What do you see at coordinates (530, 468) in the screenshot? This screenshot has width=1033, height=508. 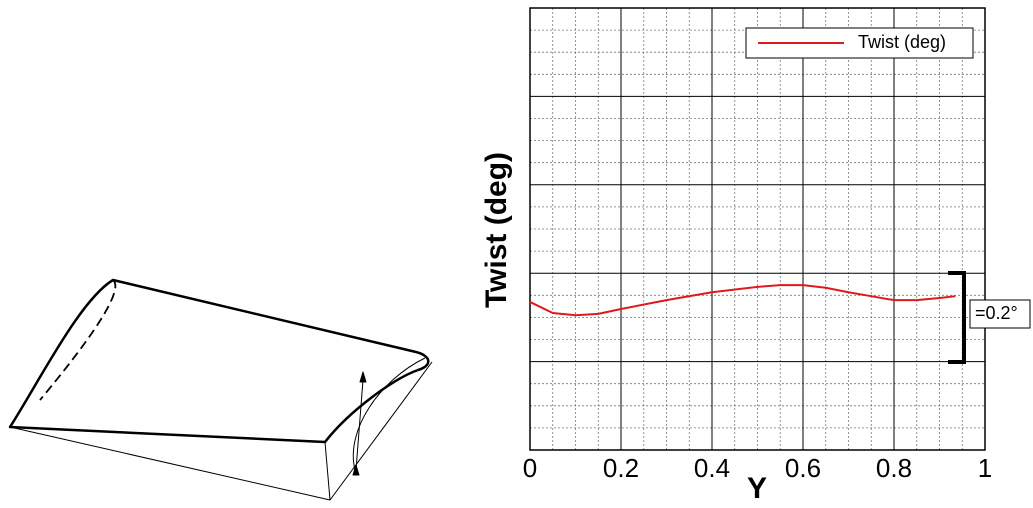 I see `x-tick-label: 0` at bounding box center [530, 468].